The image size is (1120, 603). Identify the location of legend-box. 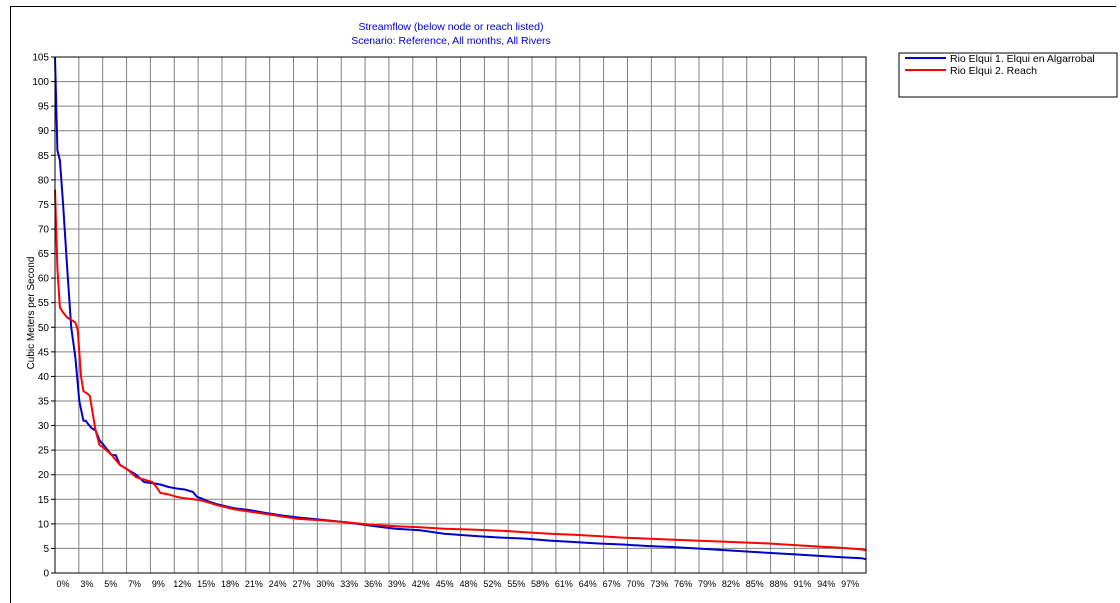
(1008, 75).